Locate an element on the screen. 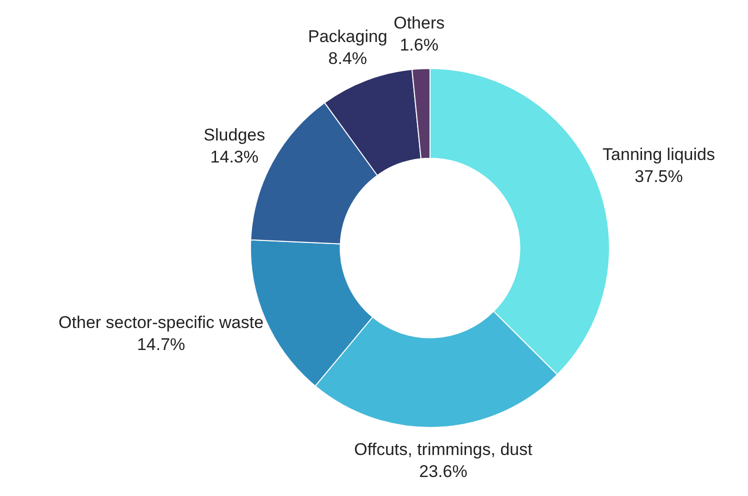  data-label: 14.7% is located at coordinates (161, 344).